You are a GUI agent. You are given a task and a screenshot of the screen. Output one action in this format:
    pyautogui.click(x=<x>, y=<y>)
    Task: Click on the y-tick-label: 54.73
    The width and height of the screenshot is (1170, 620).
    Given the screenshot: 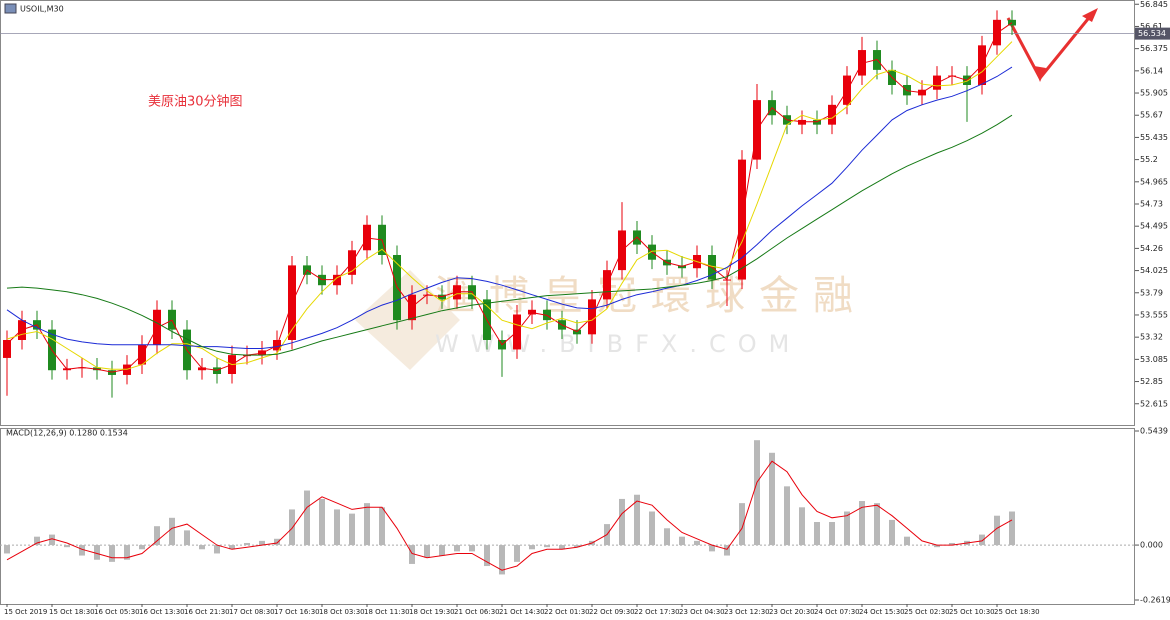 What is the action you would take?
    pyautogui.click(x=1151, y=204)
    